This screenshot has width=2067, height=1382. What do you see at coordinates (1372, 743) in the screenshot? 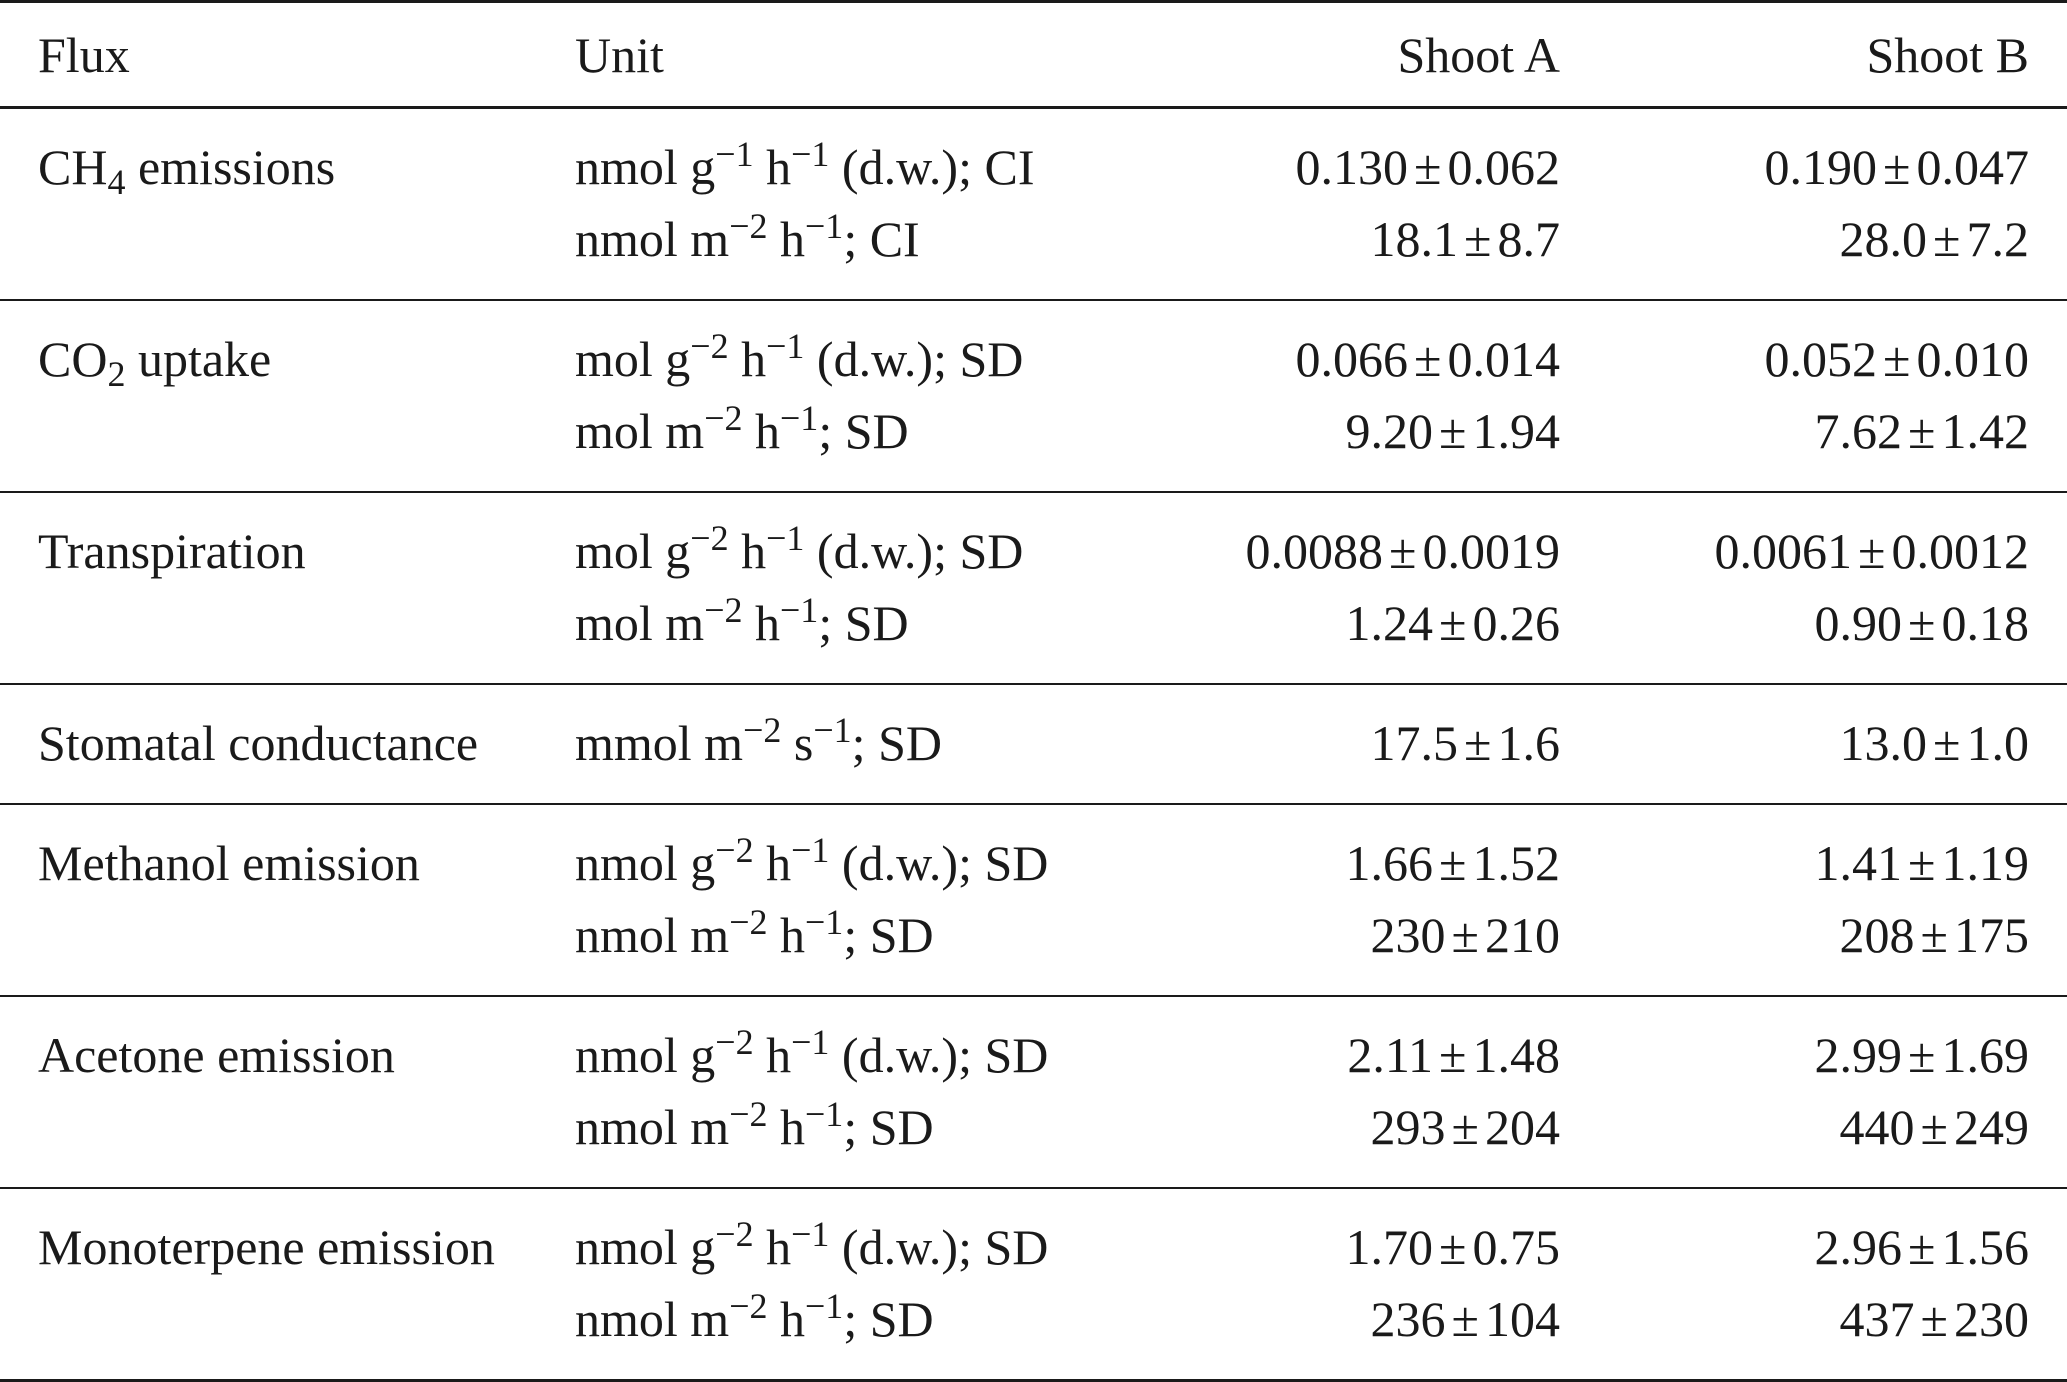
I see `shoot-a-value: 17.5 ±1.6` at bounding box center [1372, 743].